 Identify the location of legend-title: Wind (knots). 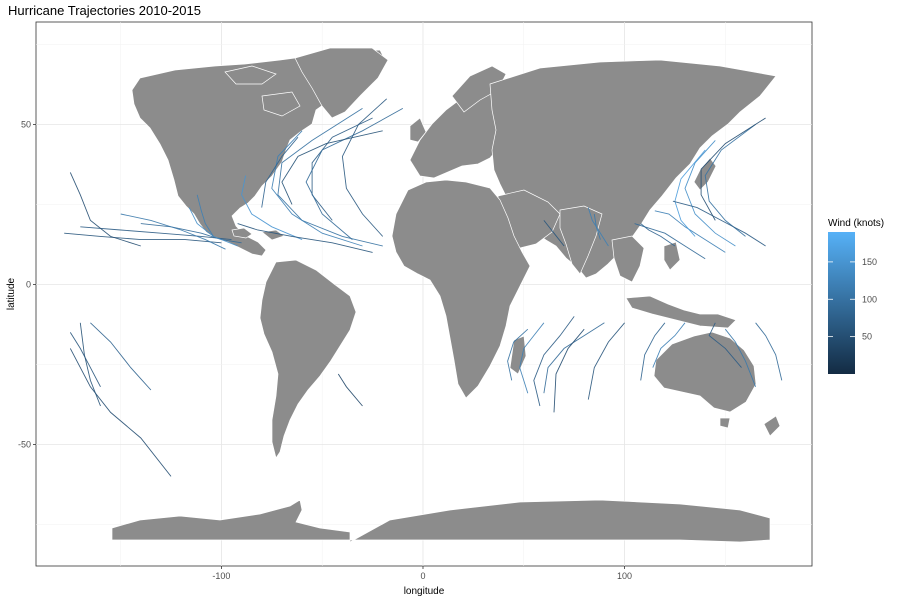
(856, 223).